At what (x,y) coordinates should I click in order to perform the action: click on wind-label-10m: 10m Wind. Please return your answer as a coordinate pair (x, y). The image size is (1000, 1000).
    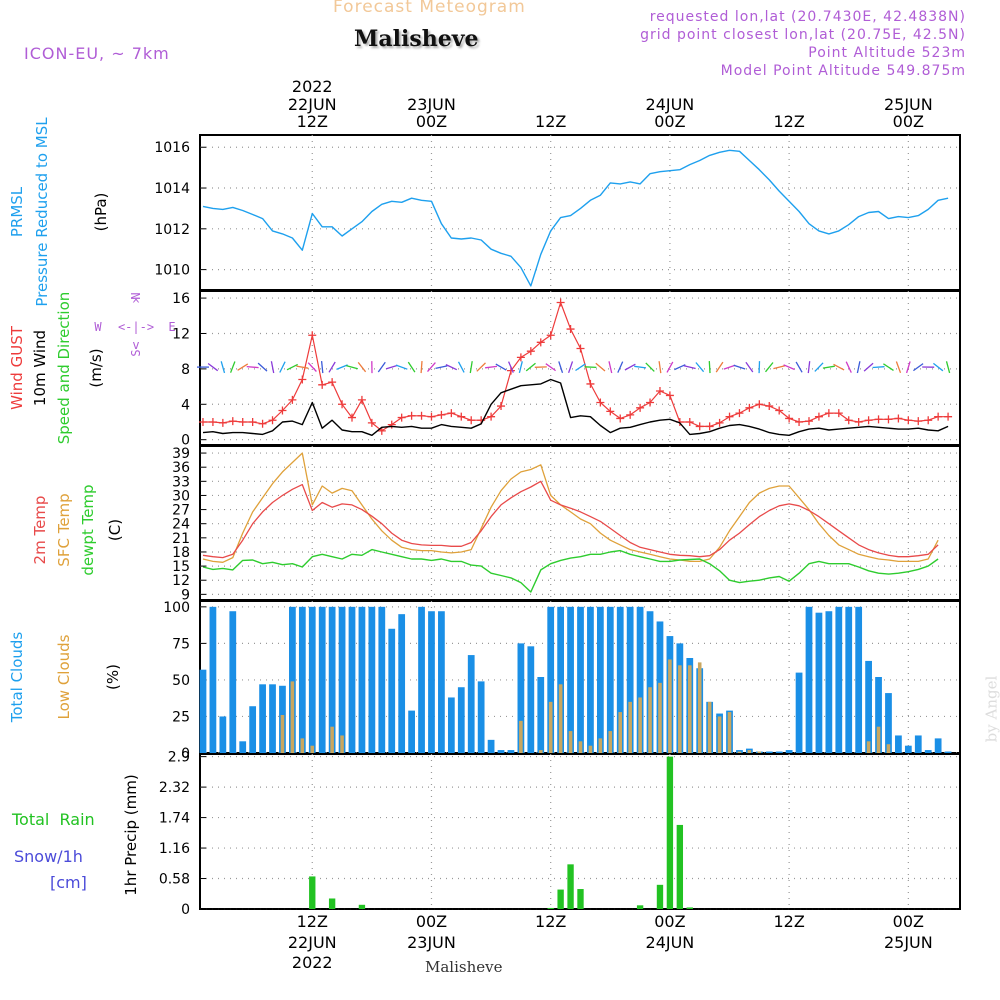
    Looking at the image, I should click on (40, 368).